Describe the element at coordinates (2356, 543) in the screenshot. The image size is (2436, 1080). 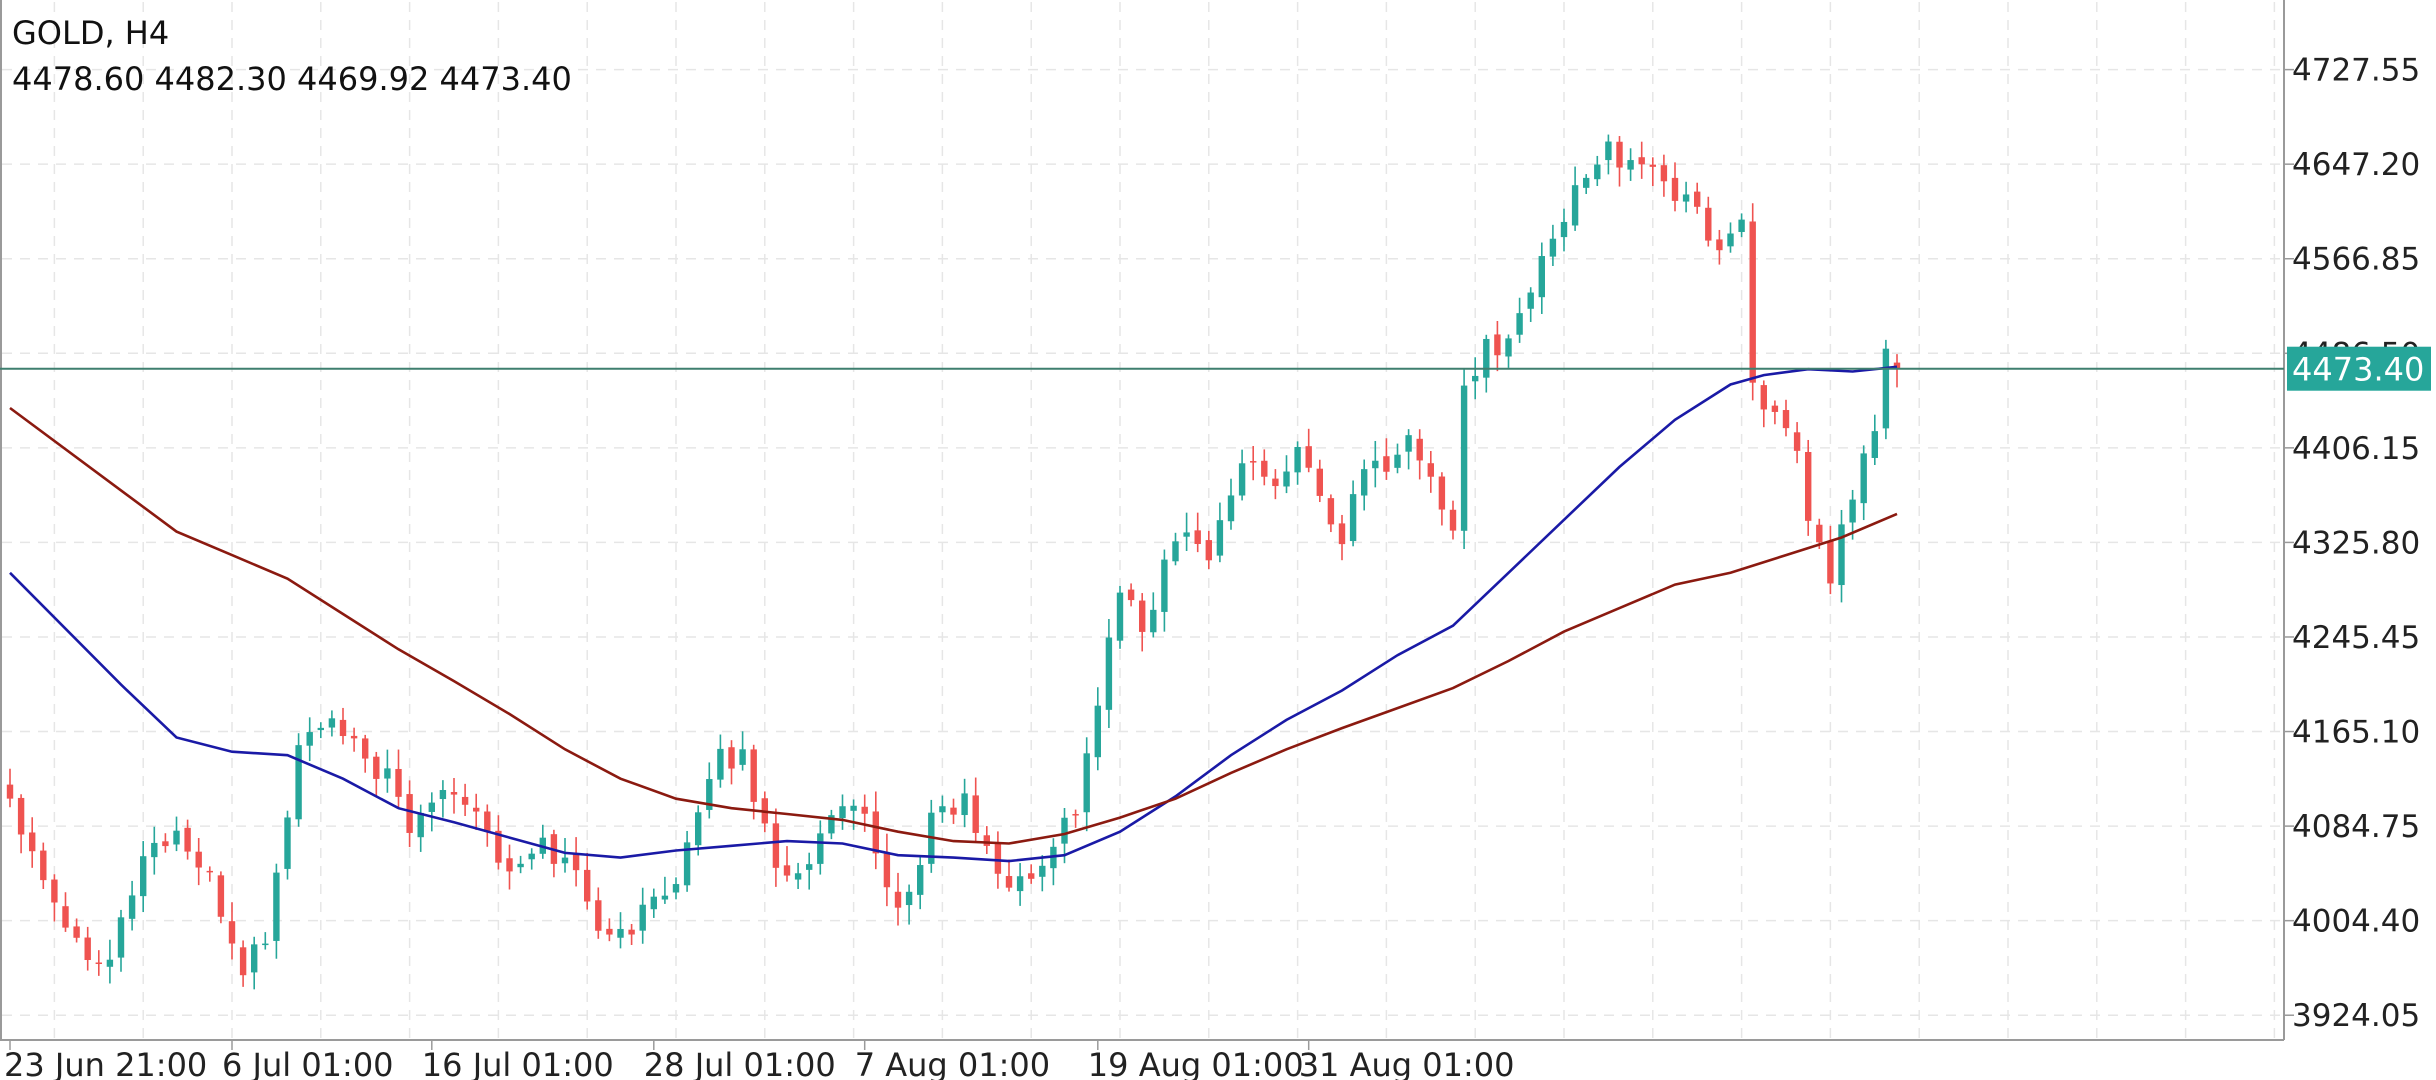
I see `price-axis-label: 4325.80` at that location.